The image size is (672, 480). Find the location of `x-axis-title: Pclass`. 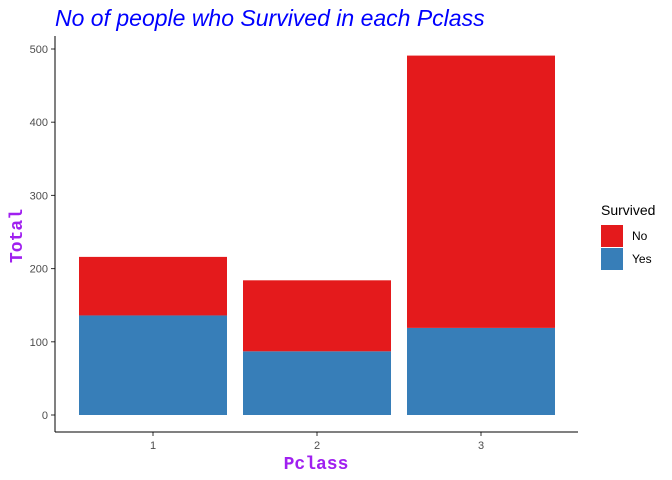

x-axis-title: Pclass is located at coordinates (316, 465).